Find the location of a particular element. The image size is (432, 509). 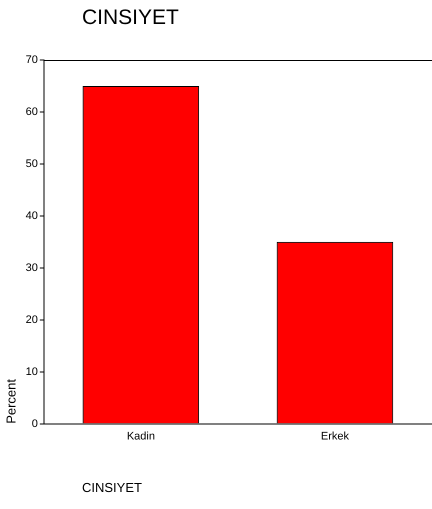

x-tick-label: Erkek is located at coordinates (335, 436).